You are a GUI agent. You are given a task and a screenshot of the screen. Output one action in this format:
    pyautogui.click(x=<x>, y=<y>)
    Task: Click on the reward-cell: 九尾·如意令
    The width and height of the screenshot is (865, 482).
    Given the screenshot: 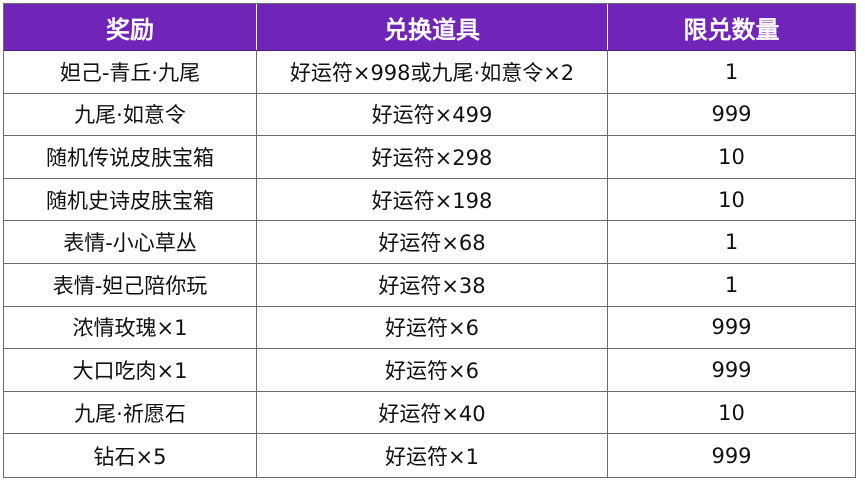 What is the action you would take?
    pyautogui.click(x=130, y=114)
    